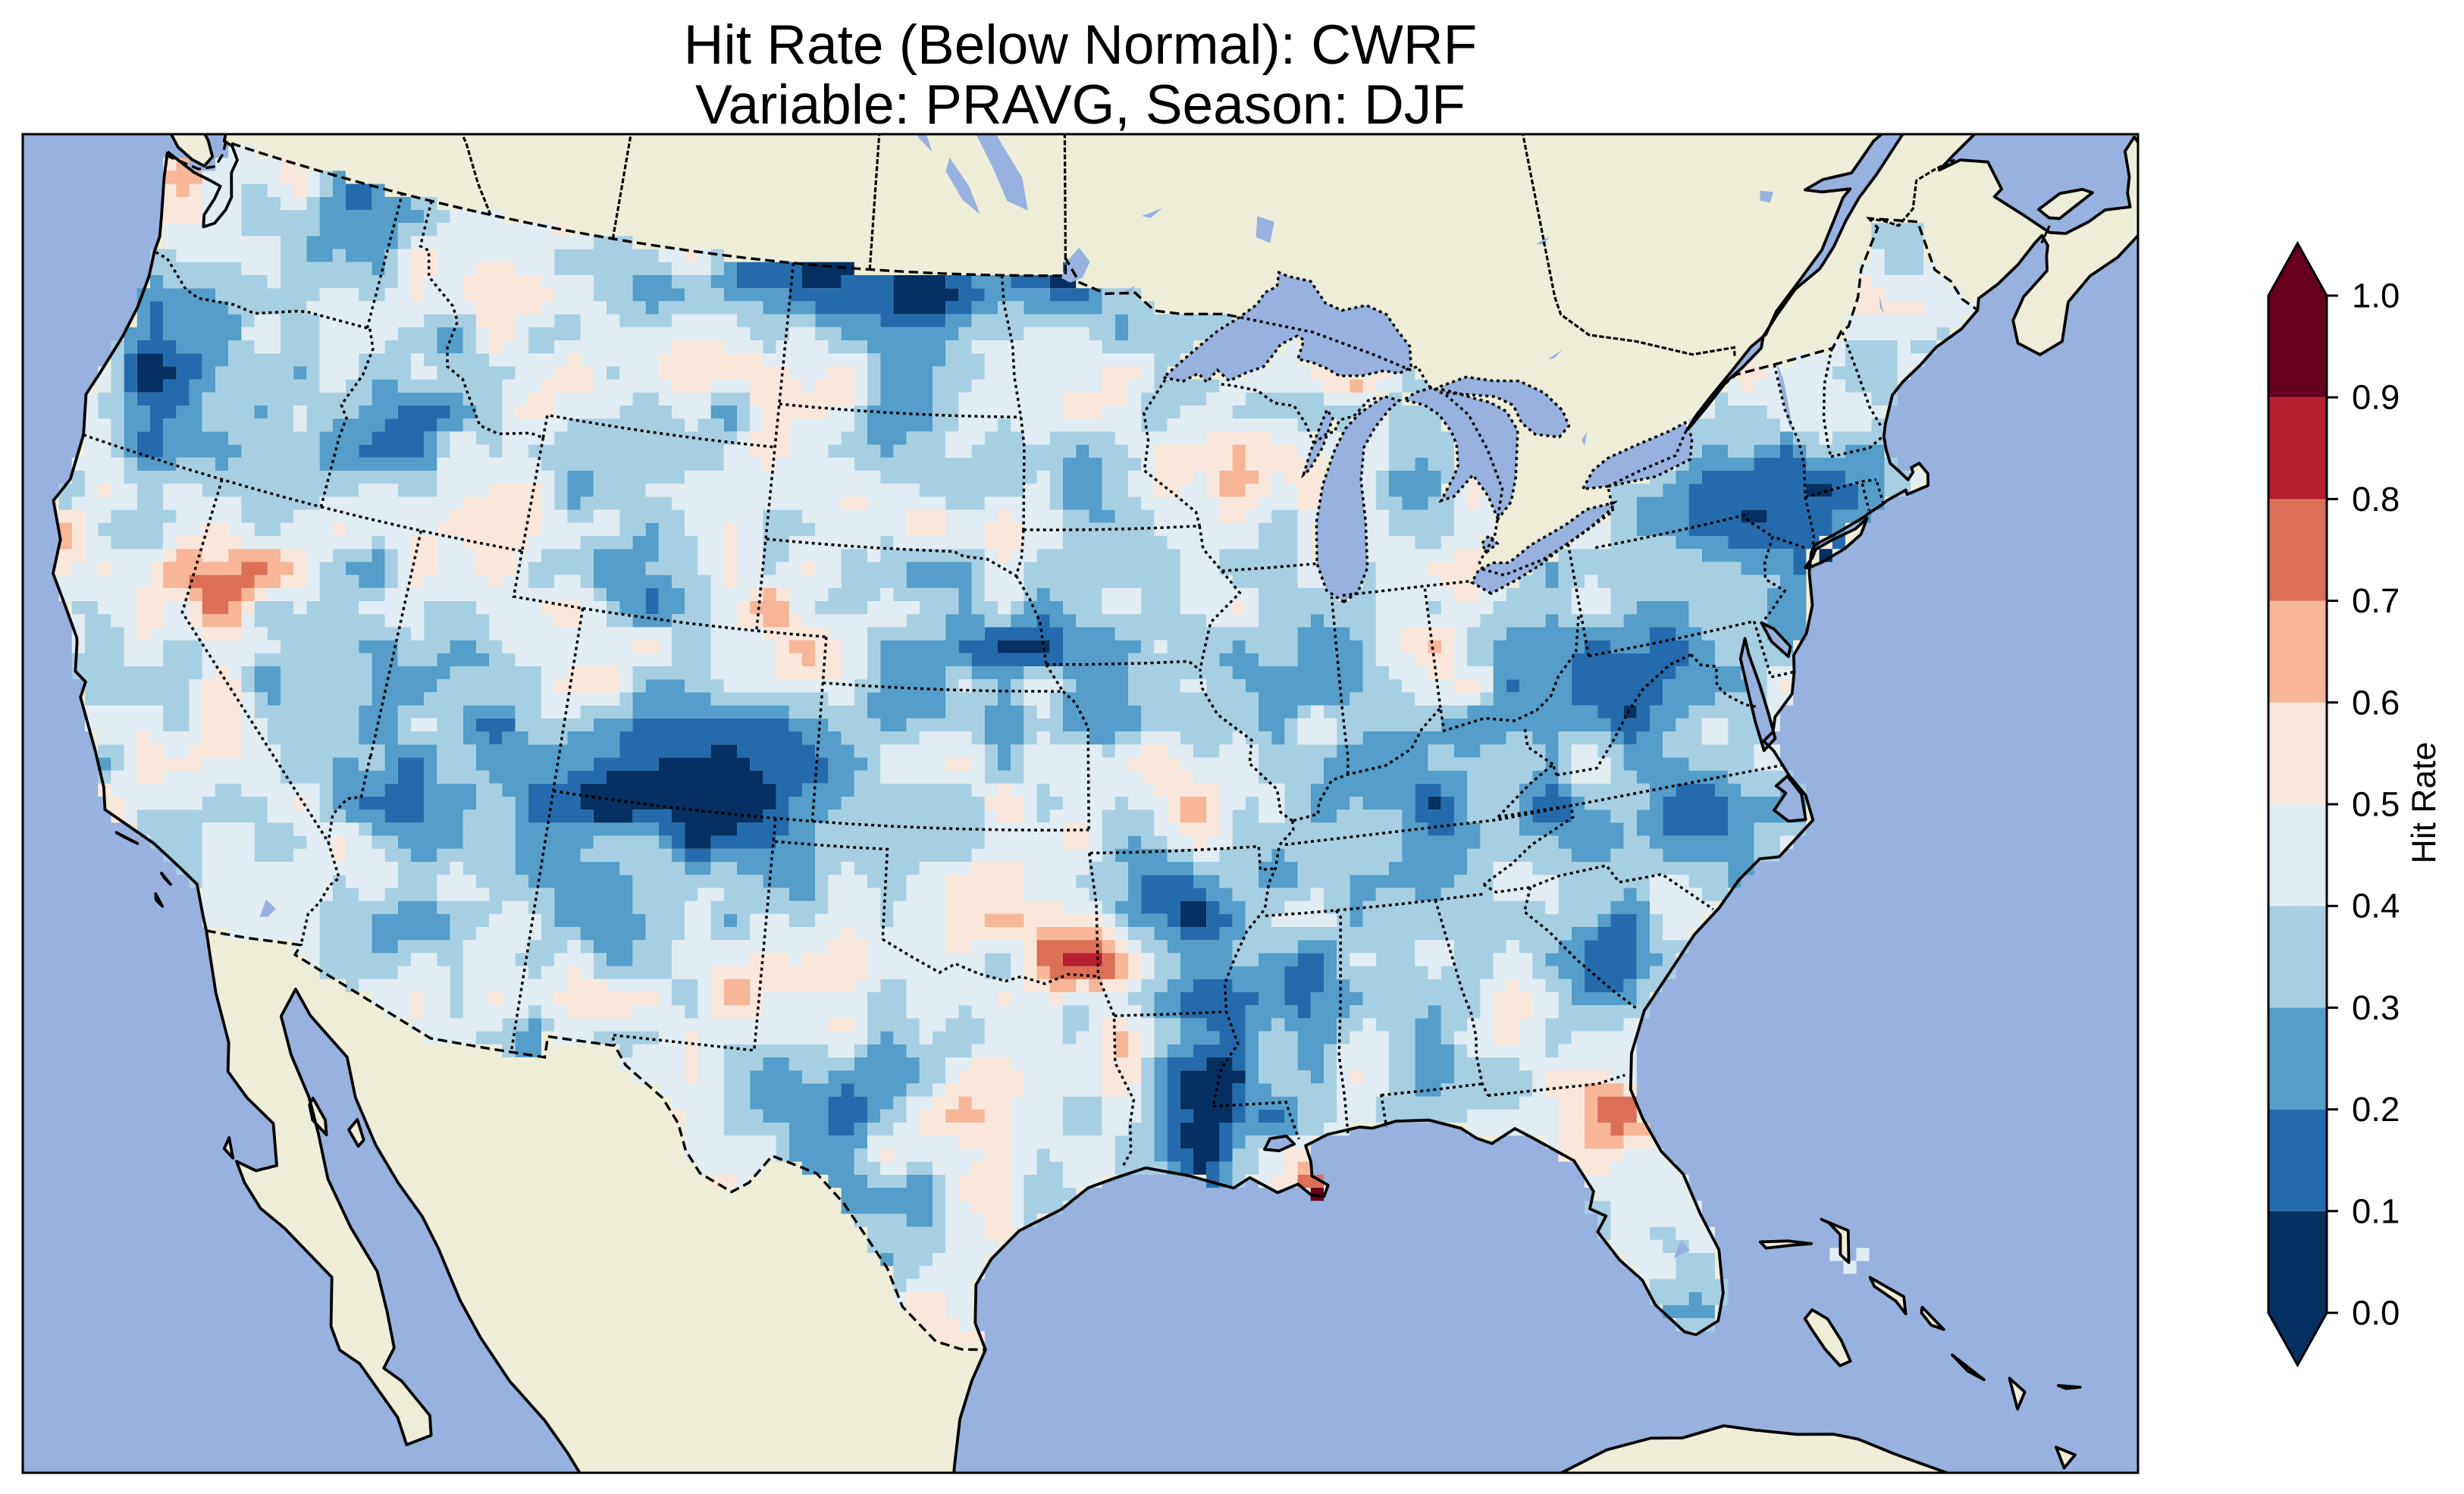 The image size is (2464, 1494). What do you see at coordinates (2376, 804) in the screenshot?
I see `svg-text: 0.5` at bounding box center [2376, 804].